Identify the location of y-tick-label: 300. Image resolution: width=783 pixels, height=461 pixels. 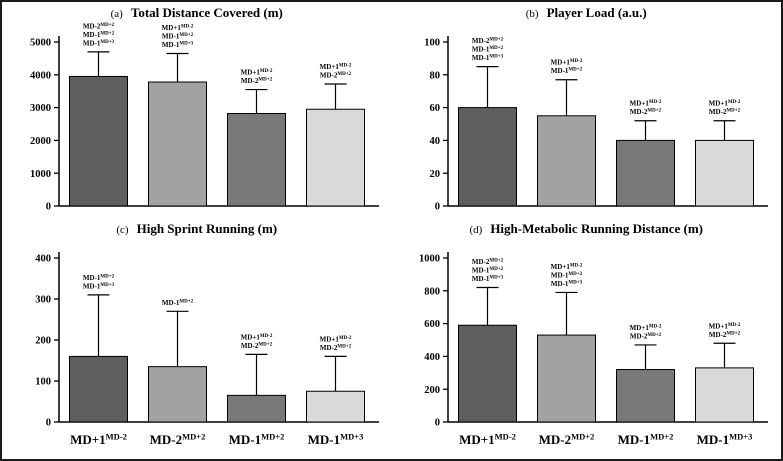
(43, 300).